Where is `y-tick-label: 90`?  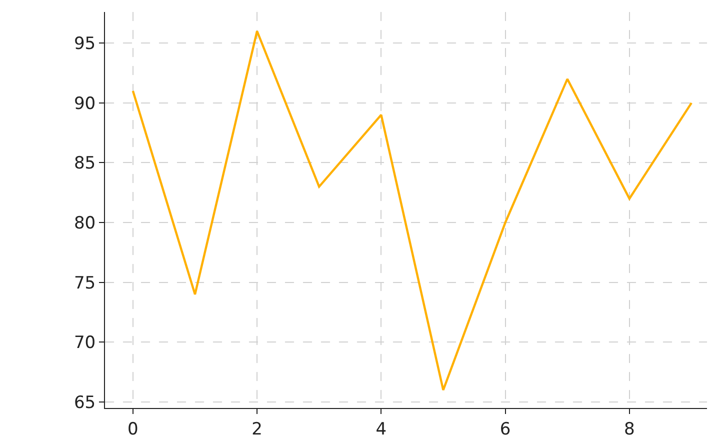
y-tick-label: 90 is located at coordinates (85, 104).